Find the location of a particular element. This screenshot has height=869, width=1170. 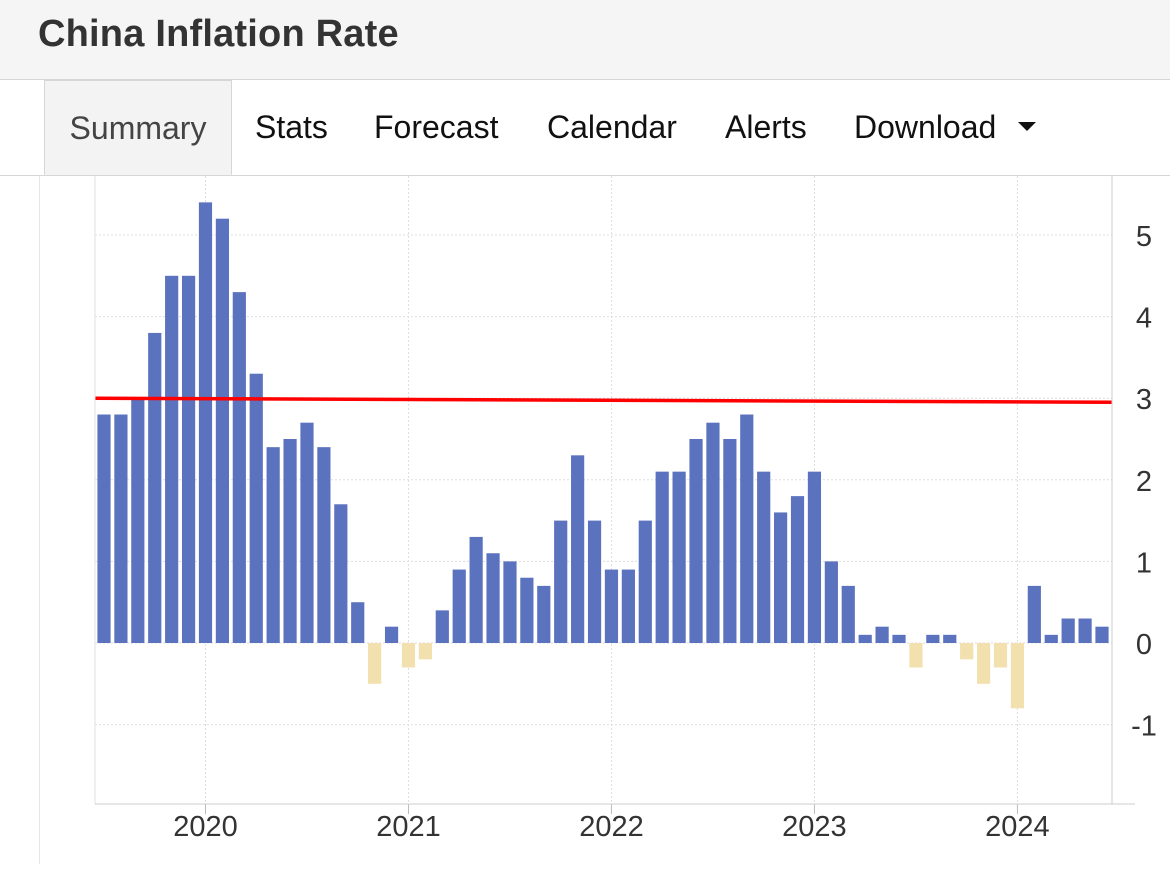

tab-calendar: Calendar is located at coordinates (612, 127).